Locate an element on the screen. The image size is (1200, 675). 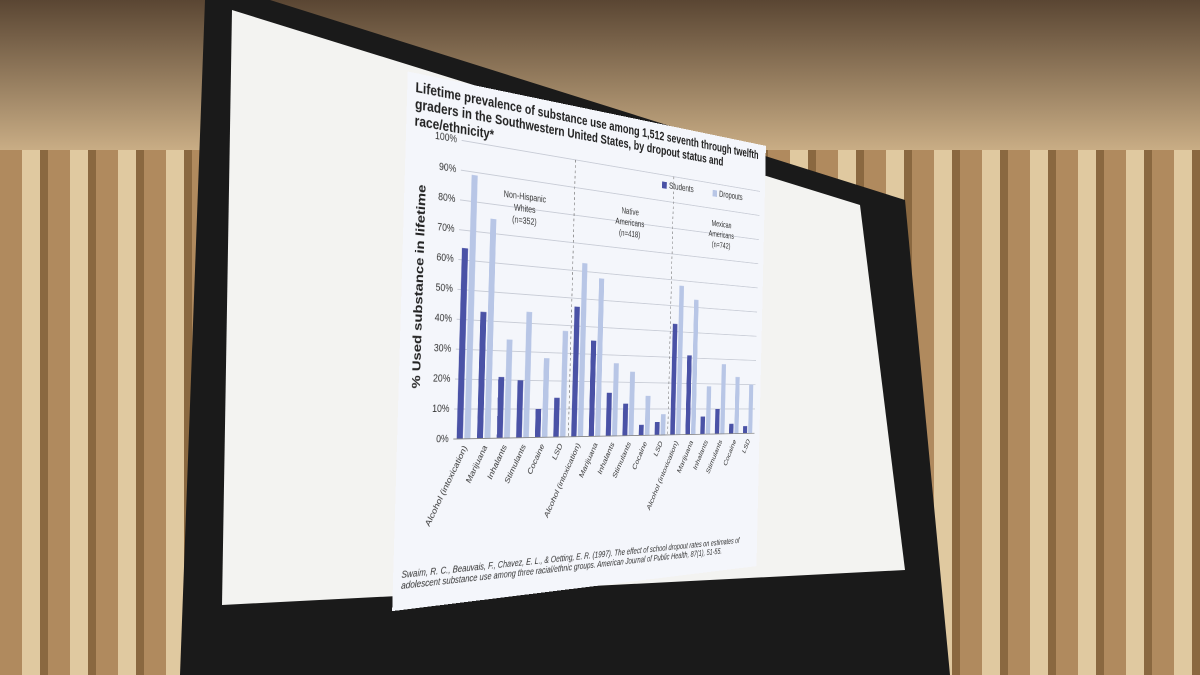
y-tick-label: 20% is located at coordinates (442, 379).